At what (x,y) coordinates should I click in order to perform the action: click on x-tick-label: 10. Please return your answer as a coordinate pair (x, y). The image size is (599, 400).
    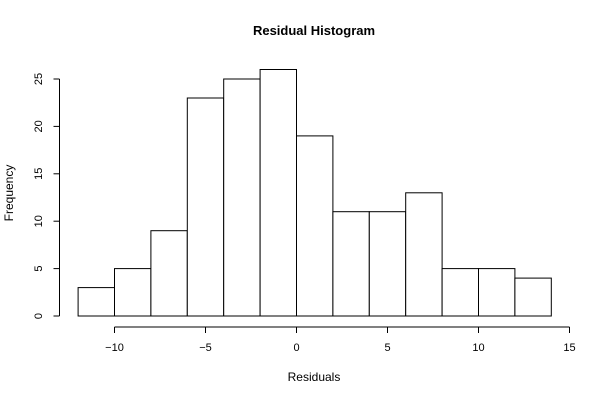
    Looking at the image, I should click on (478, 348).